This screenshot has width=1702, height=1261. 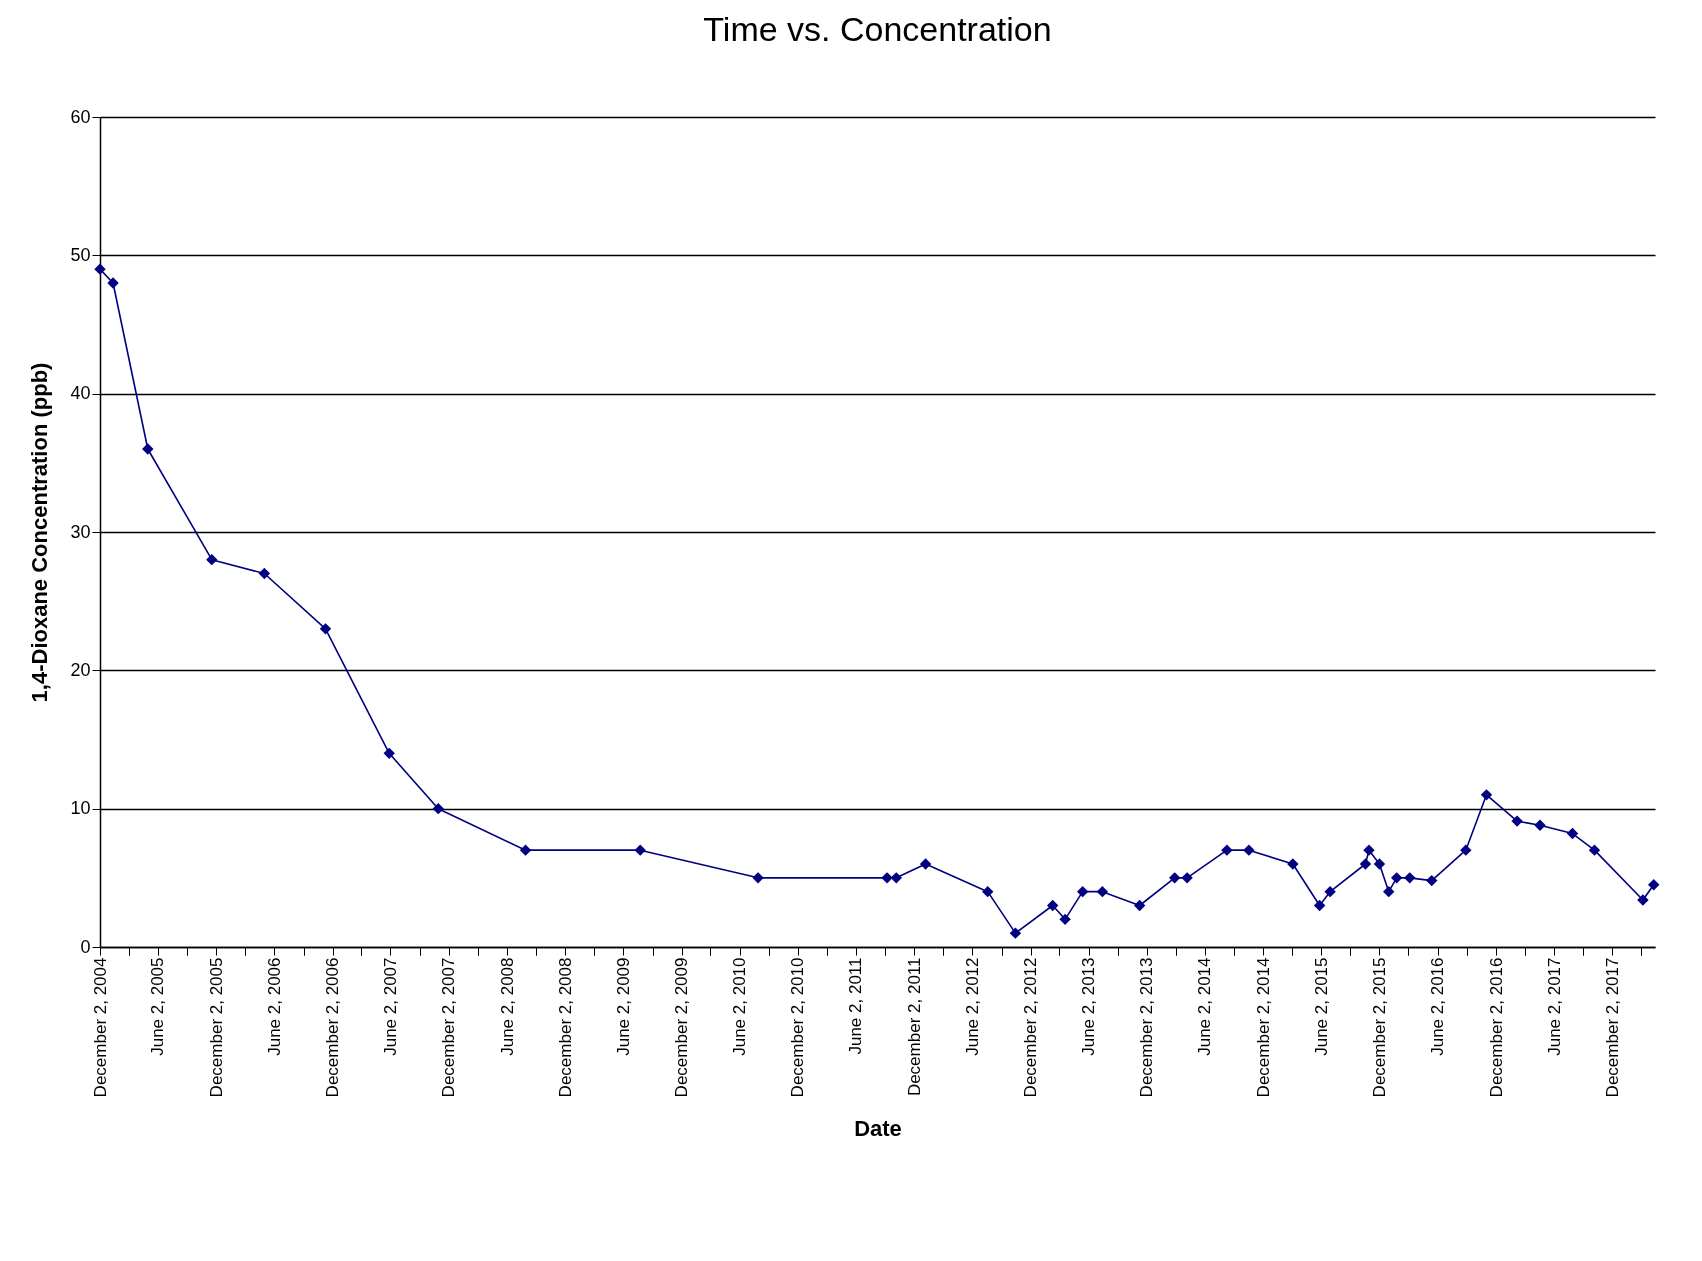 What do you see at coordinates (1147, 1027) in the screenshot?
I see `x-tick-label: December 2, 2013` at bounding box center [1147, 1027].